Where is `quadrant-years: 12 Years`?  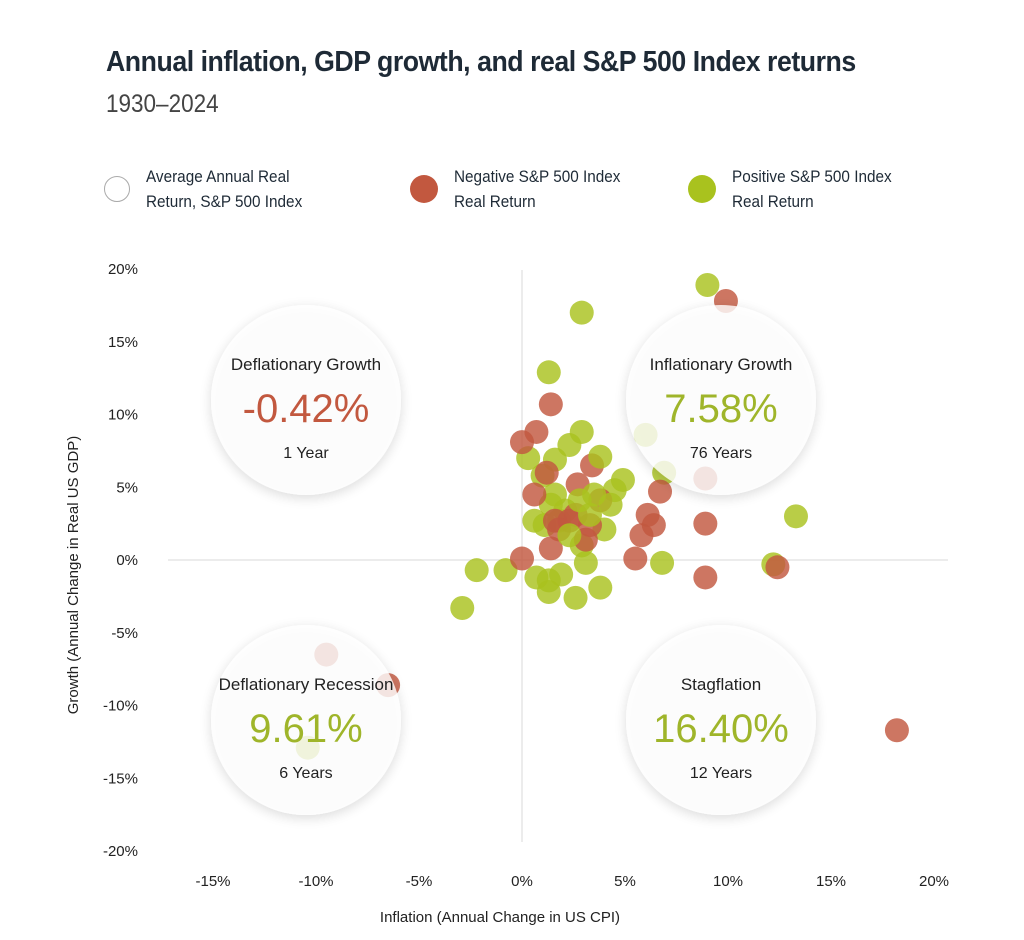
quadrant-years: 12 Years is located at coordinates (721, 773).